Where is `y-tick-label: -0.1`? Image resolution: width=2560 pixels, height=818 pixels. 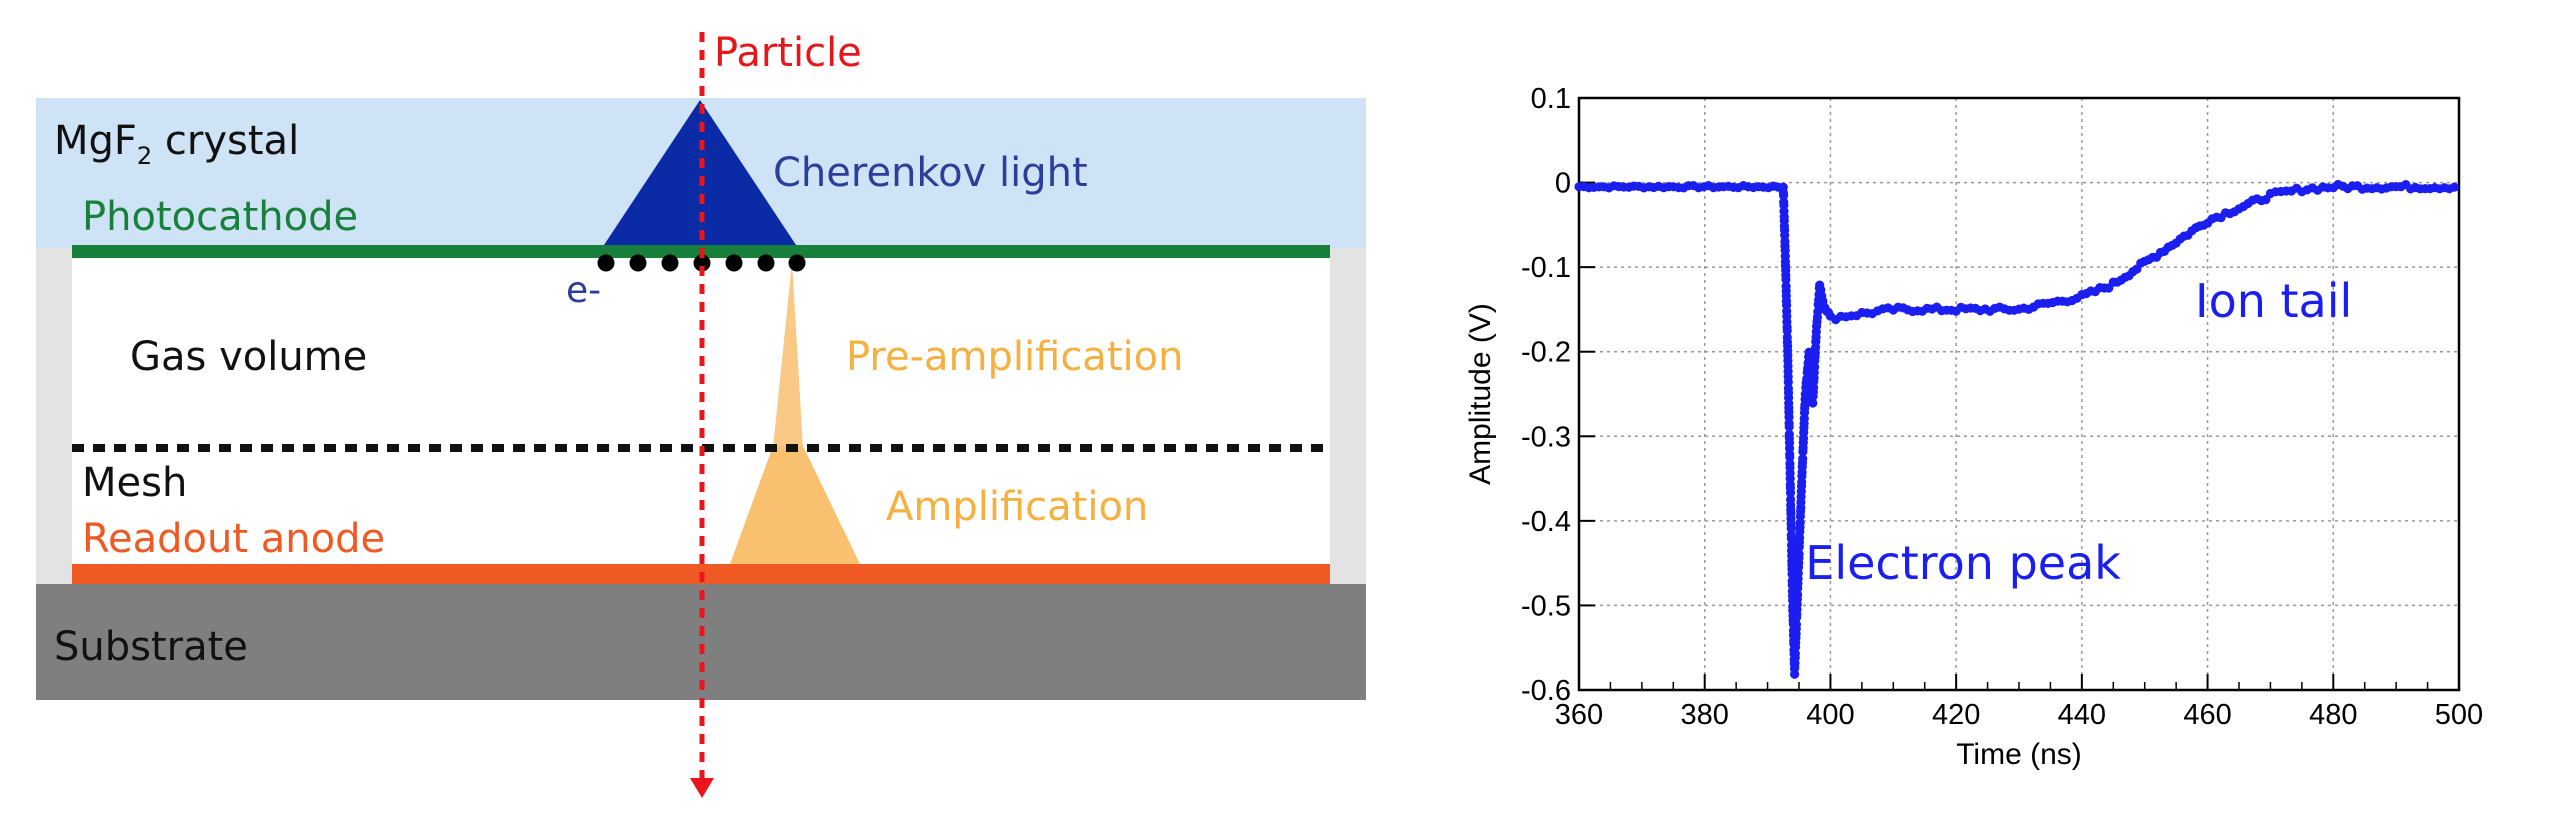 y-tick-label: -0.1 is located at coordinates (1546, 268).